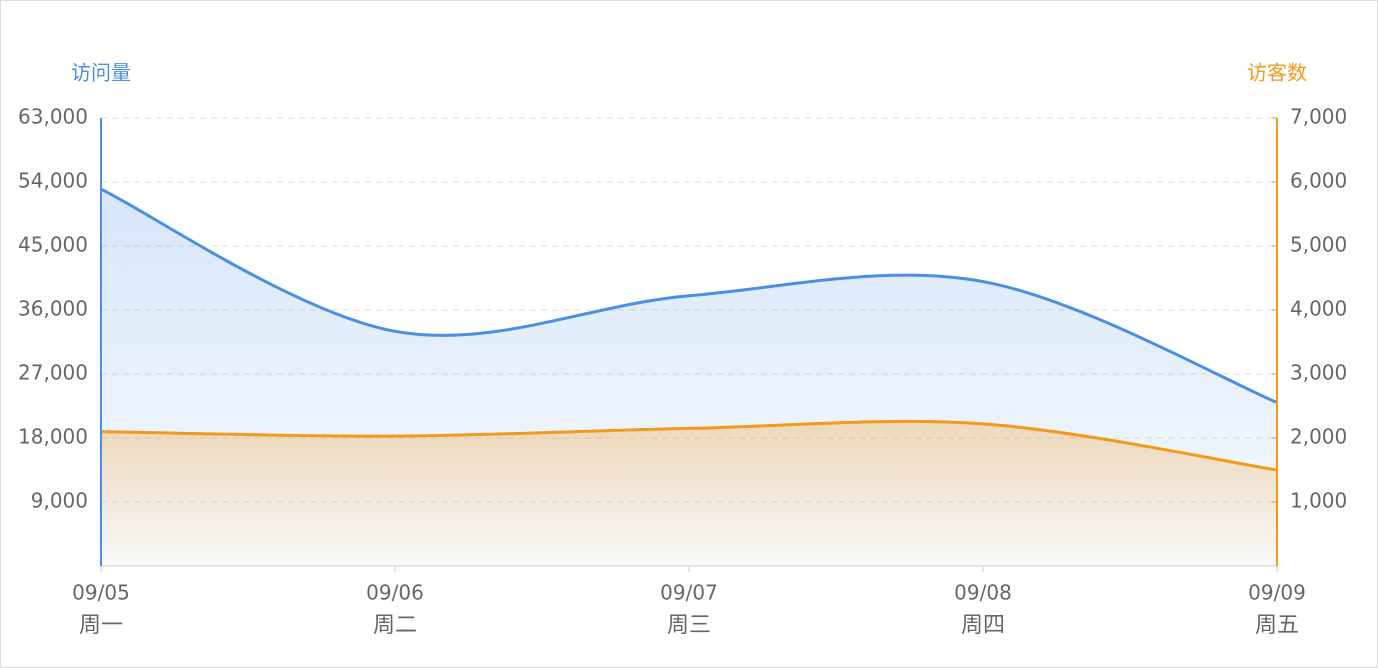  Describe the element at coordinates (53, 117) in the screenshot. I see `y-tick-label: 63,000` at that location.